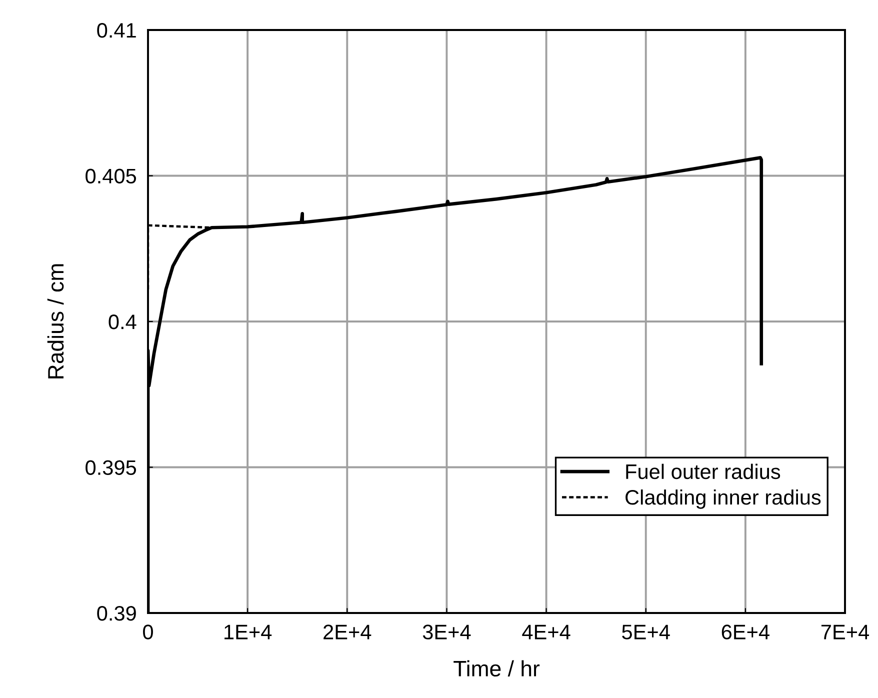  Describe the element at coordinates (122, 322) in the screenshot. I see `y-tick-label: 0.4` at that location.